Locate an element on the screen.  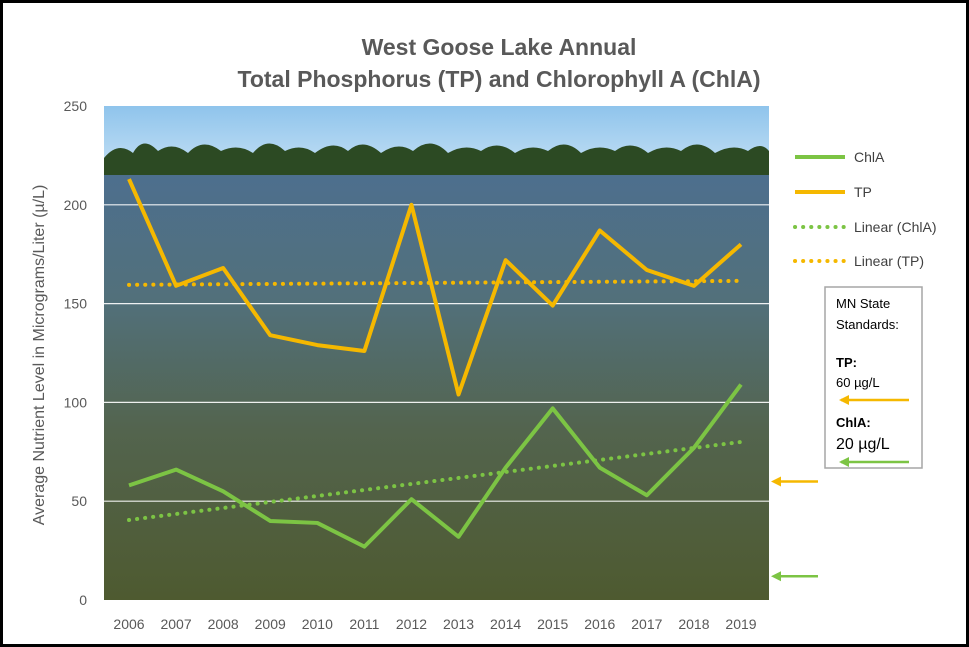
x-tick-label: 2012 is located at coordinates (411, 624).